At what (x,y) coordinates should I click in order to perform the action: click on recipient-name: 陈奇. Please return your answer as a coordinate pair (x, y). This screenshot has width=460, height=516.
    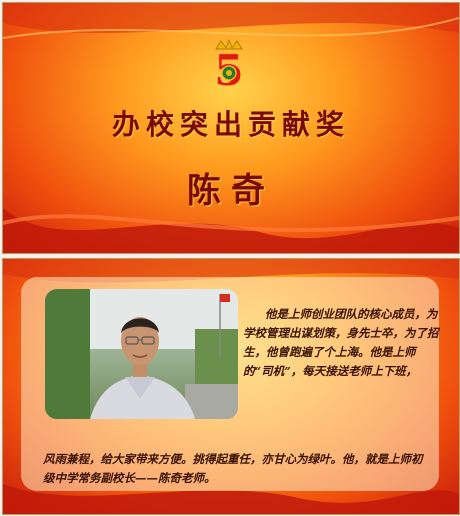
    Looking at the image, I should click on (231, 191).